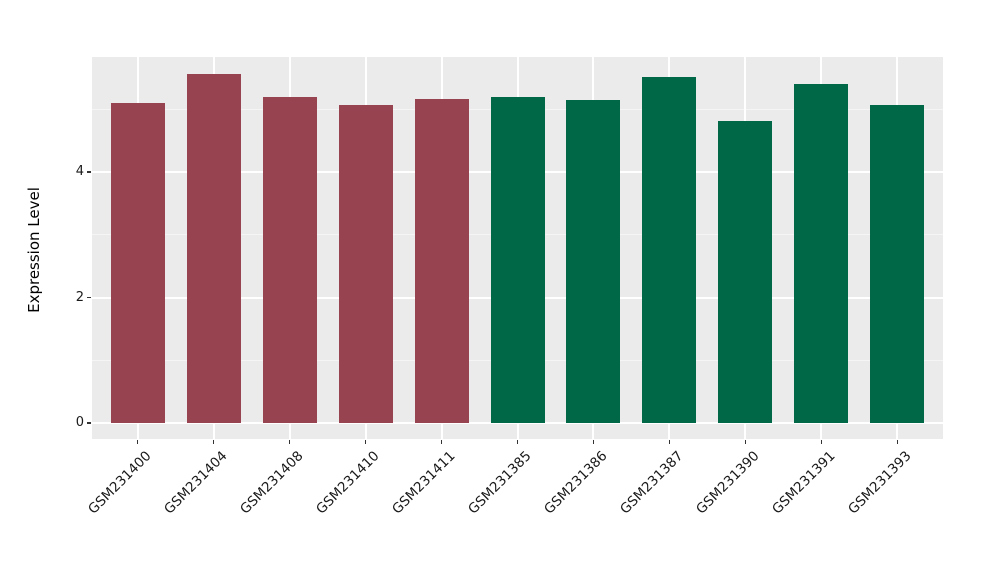 This screenshot has height=580, width=1000. I want to click on x-tick-label: GSM231386, so click(576, 483).